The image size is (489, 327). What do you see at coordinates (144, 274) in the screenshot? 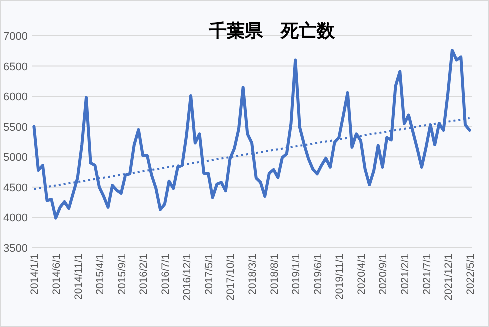
I see `x-tick-label: 2016/2/1` at bounding box center [144, 274].